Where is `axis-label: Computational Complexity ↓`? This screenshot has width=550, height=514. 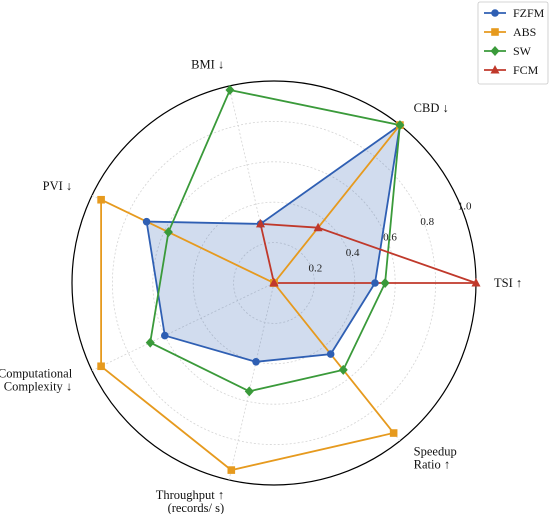 axis-label: Computational Complexity ↓ is located at coordinates (36, 380).